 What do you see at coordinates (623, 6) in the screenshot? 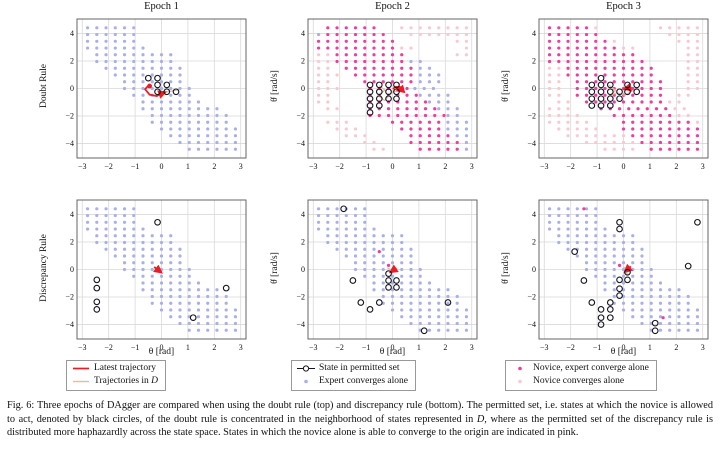
I see `plot-title-epoch-3: Epoch 3` at bounding box center [623, 6].